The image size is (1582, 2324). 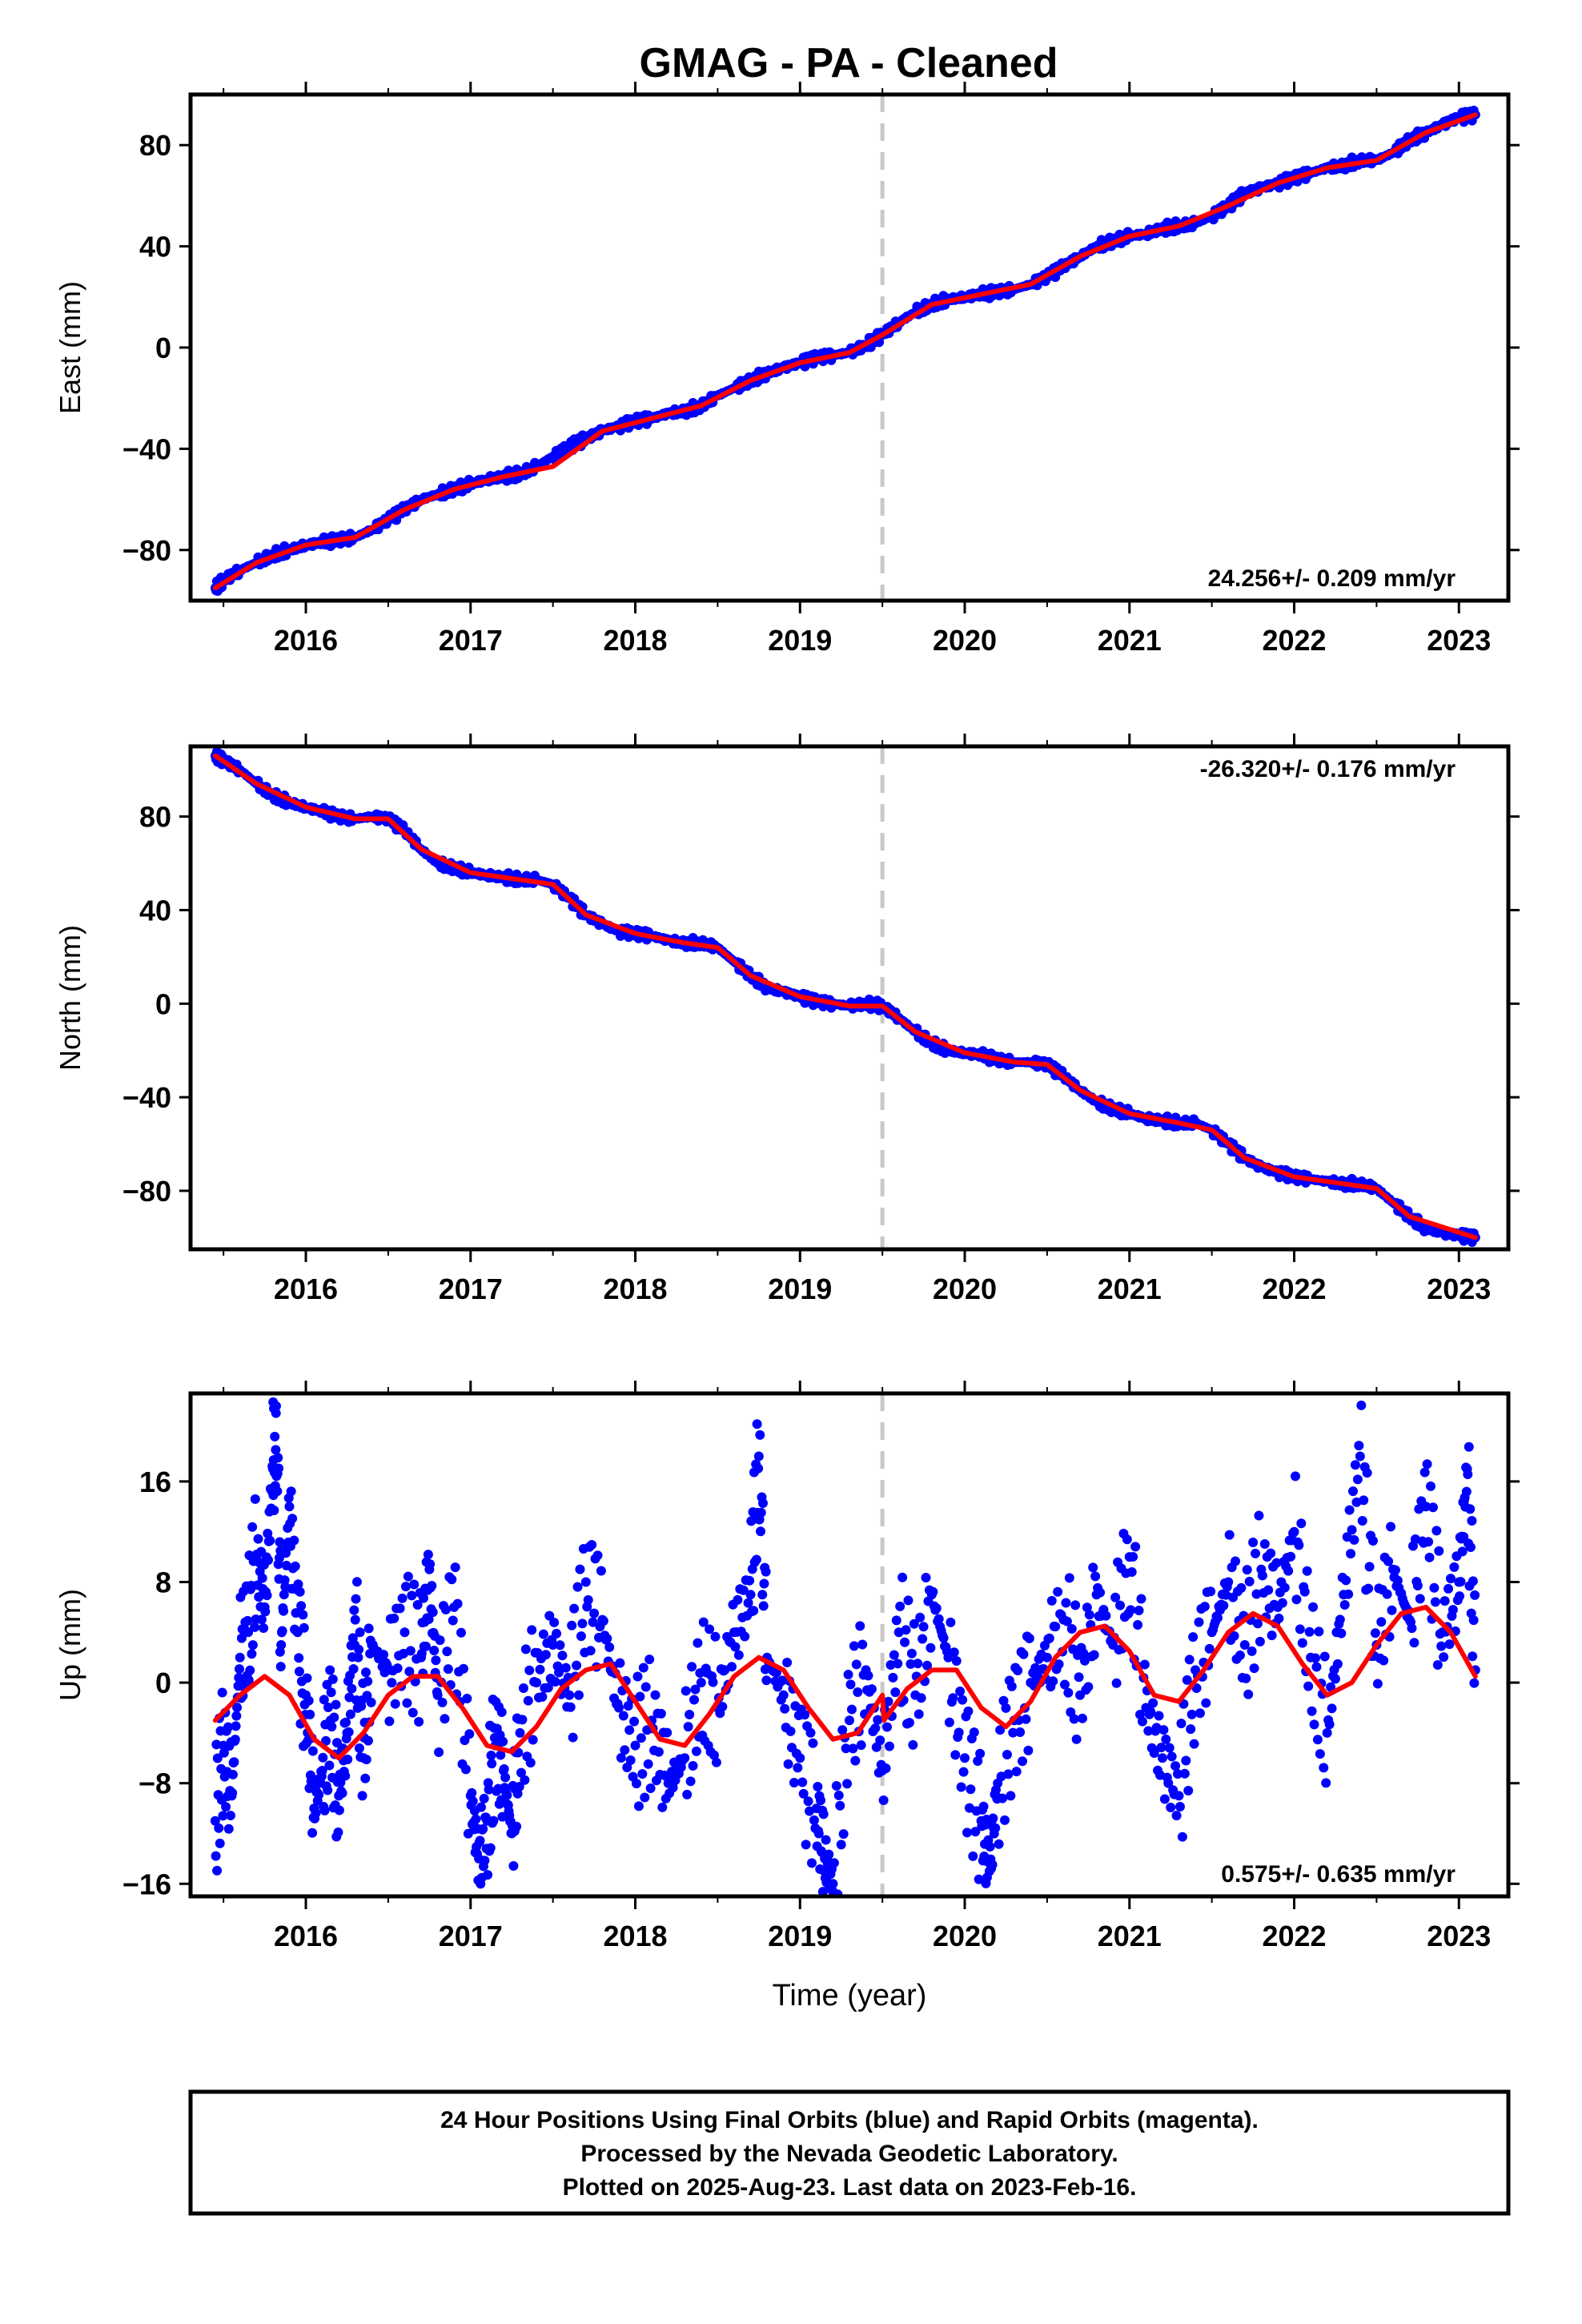 What do you see at coordinates (1294, 1289) in the screenshot?
I see `x-tick-label: 2022` at bounding box center [1294, 1289].